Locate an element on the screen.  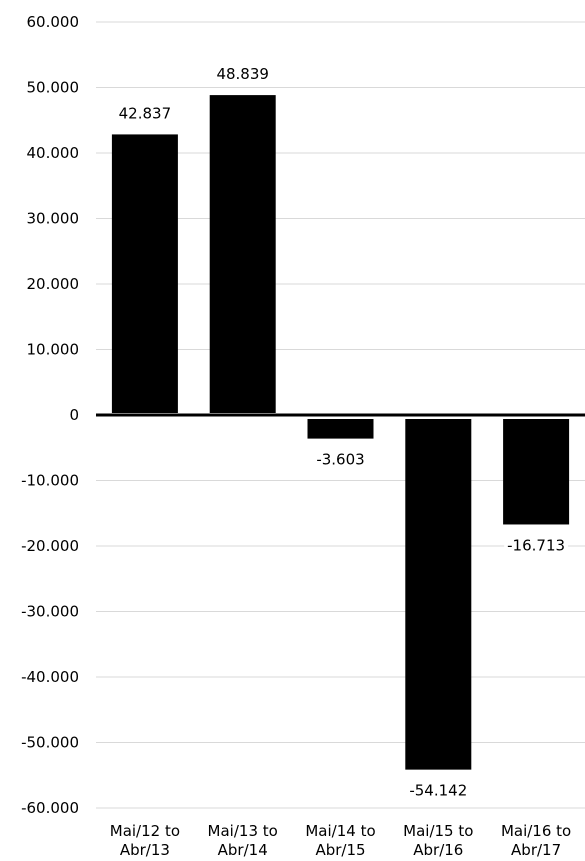
x-category-label: Abr/15 is located at coordinates (340, 850).